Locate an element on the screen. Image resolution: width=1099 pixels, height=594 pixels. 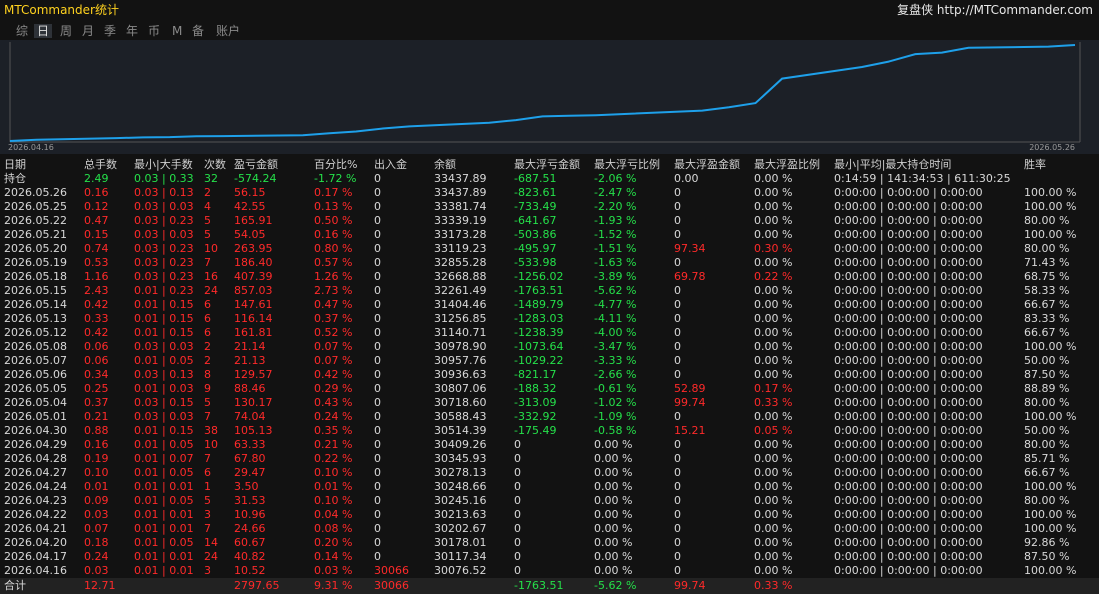
holding-cell: -687.51 is located at coordinates (535, 178).